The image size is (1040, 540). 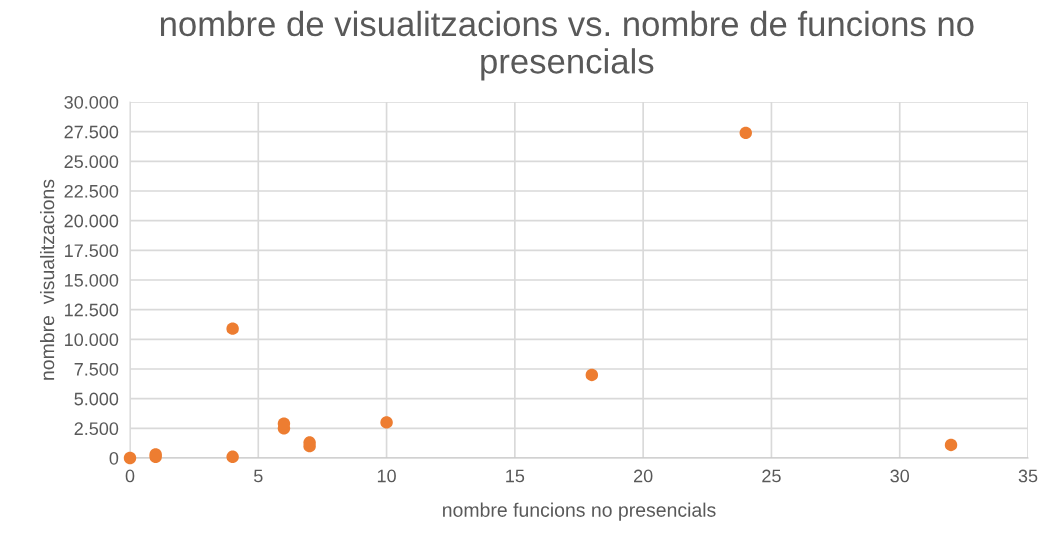 What do you see at coordinates (91, 132) in the screenshot?
I see `y-tick-label: 27.500` at bounding box center [91, 132].